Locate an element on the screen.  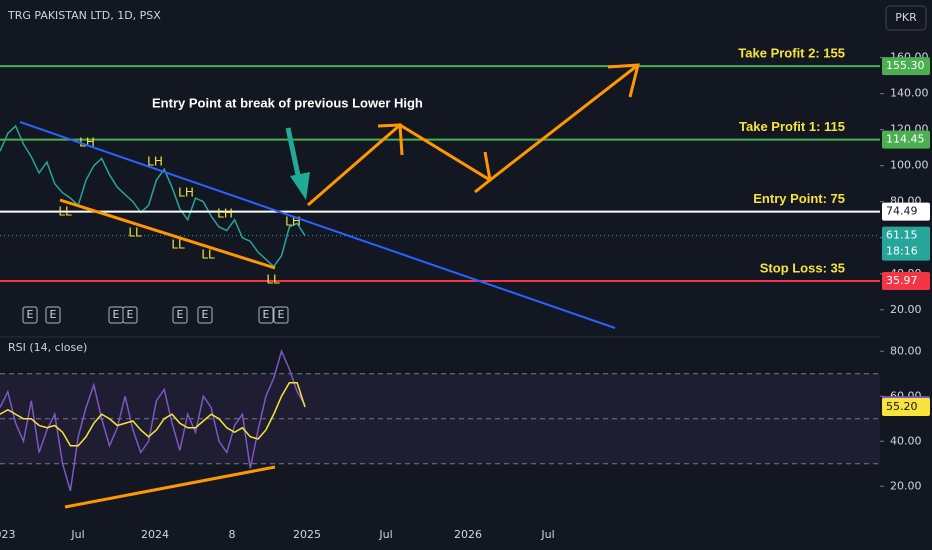
level-value: 35.97 is located at coordinates (902, 280).